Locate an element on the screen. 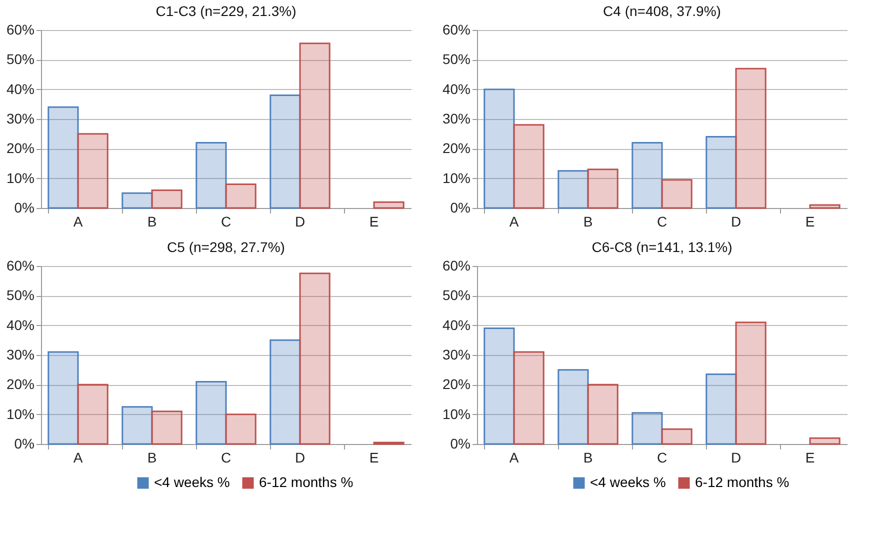  chart-title: C4 (n=408, 37.9%) is located at coordinates (662, 11).